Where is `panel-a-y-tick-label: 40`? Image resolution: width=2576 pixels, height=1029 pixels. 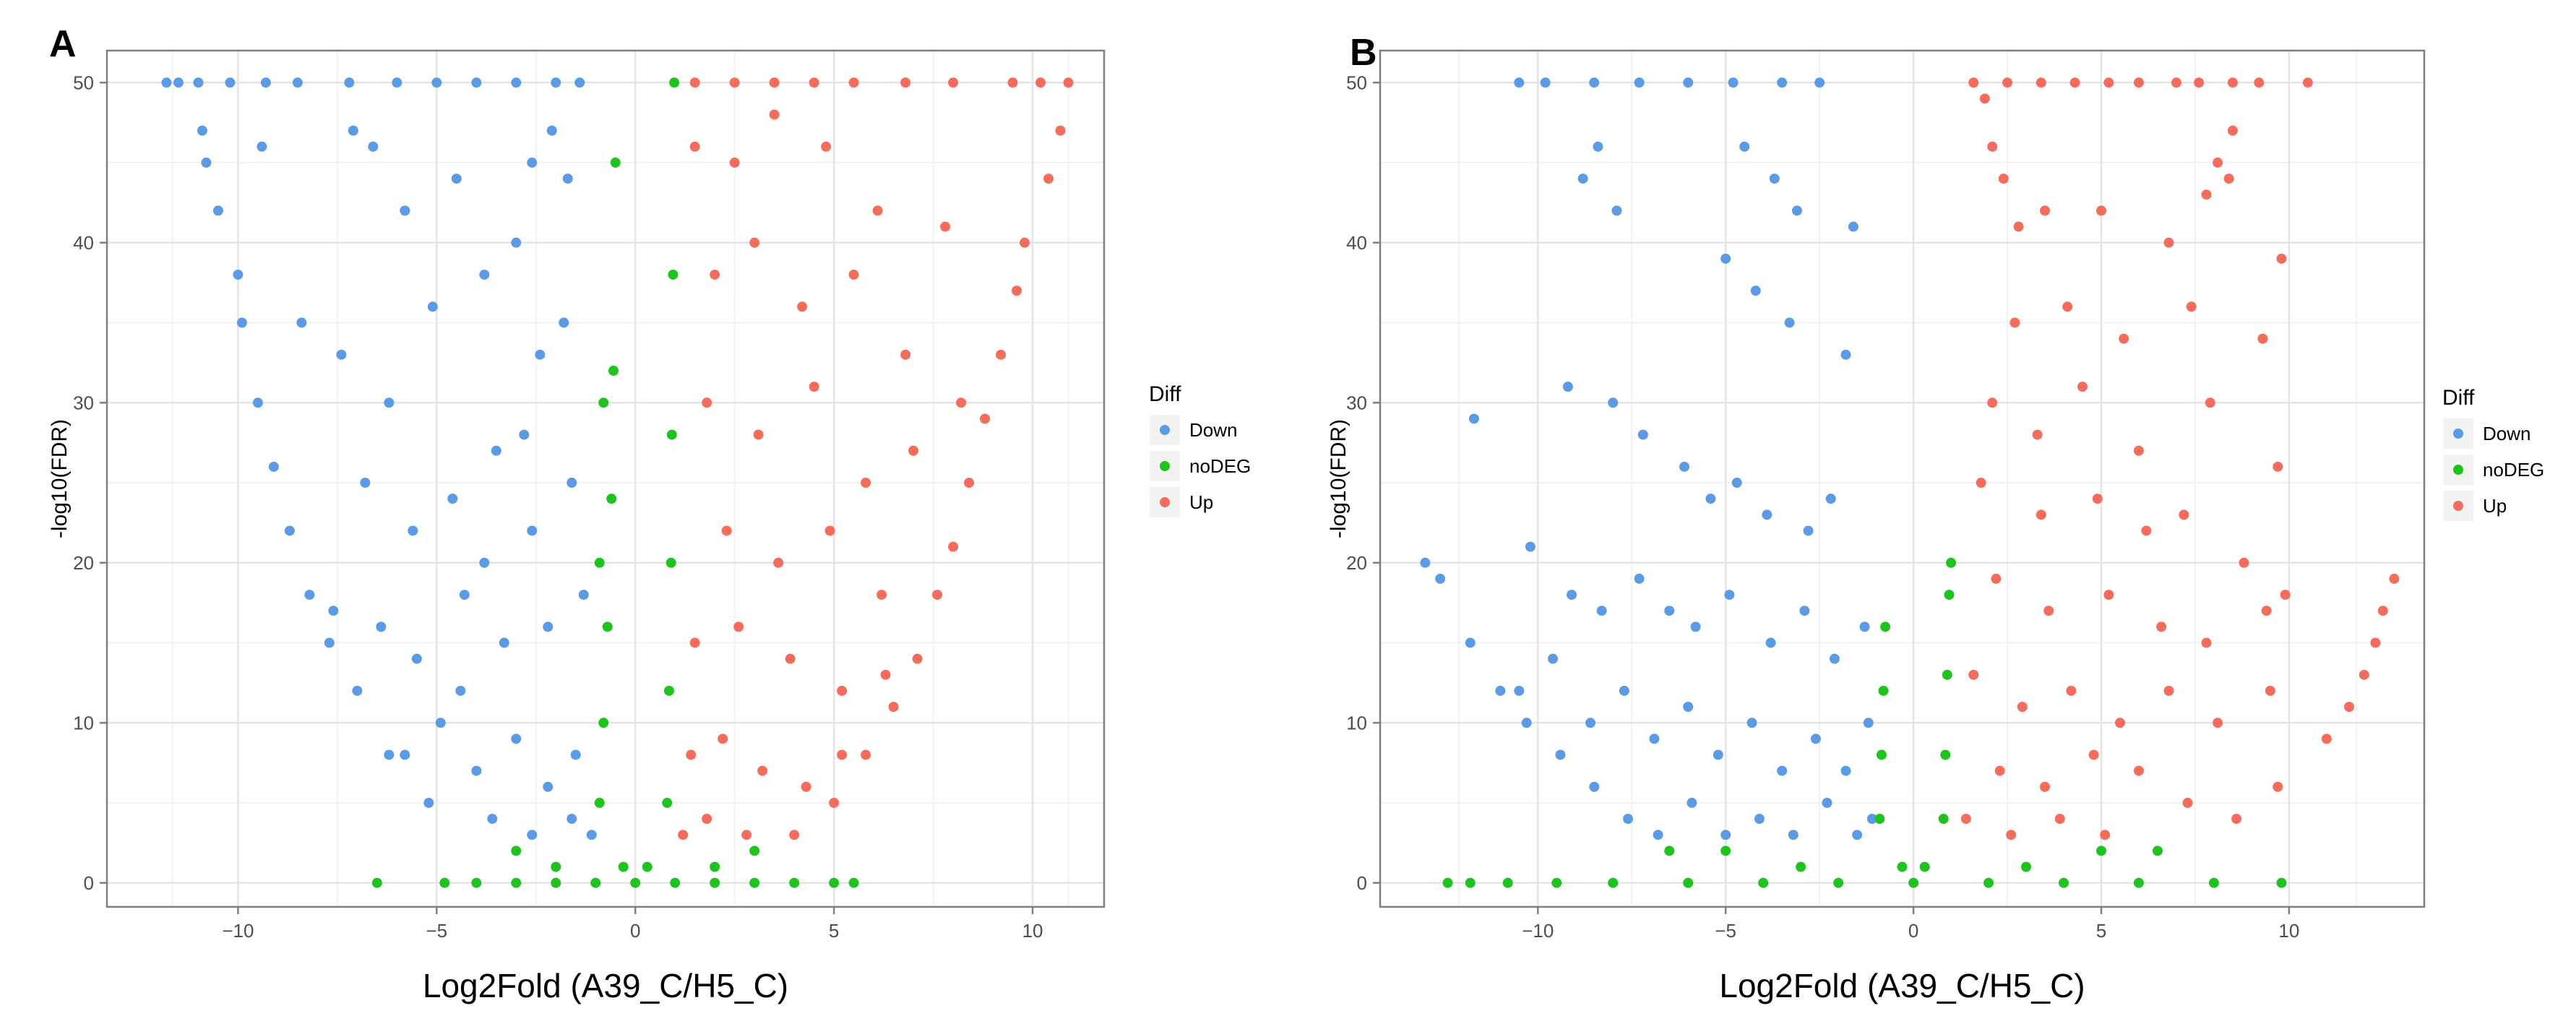 panel-a-y-tick-label: 40 is located at coordinates (83, 243).